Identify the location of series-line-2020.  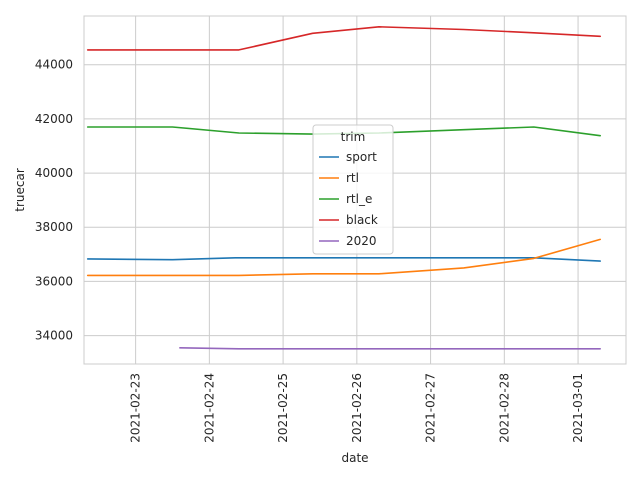
(390, 348).